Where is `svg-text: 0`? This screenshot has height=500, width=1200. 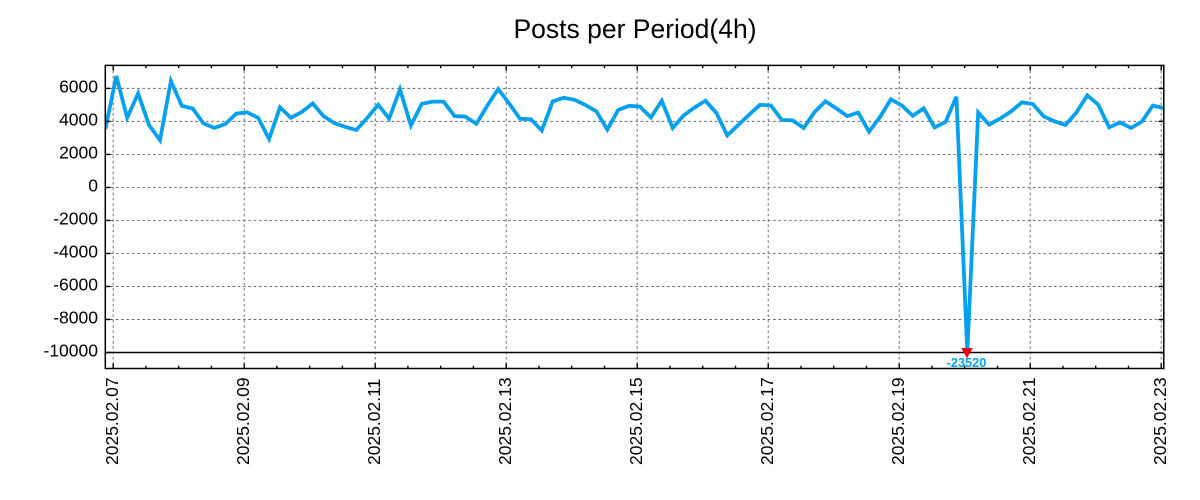
svg-text: 0 is located at coordinates (93, 186).